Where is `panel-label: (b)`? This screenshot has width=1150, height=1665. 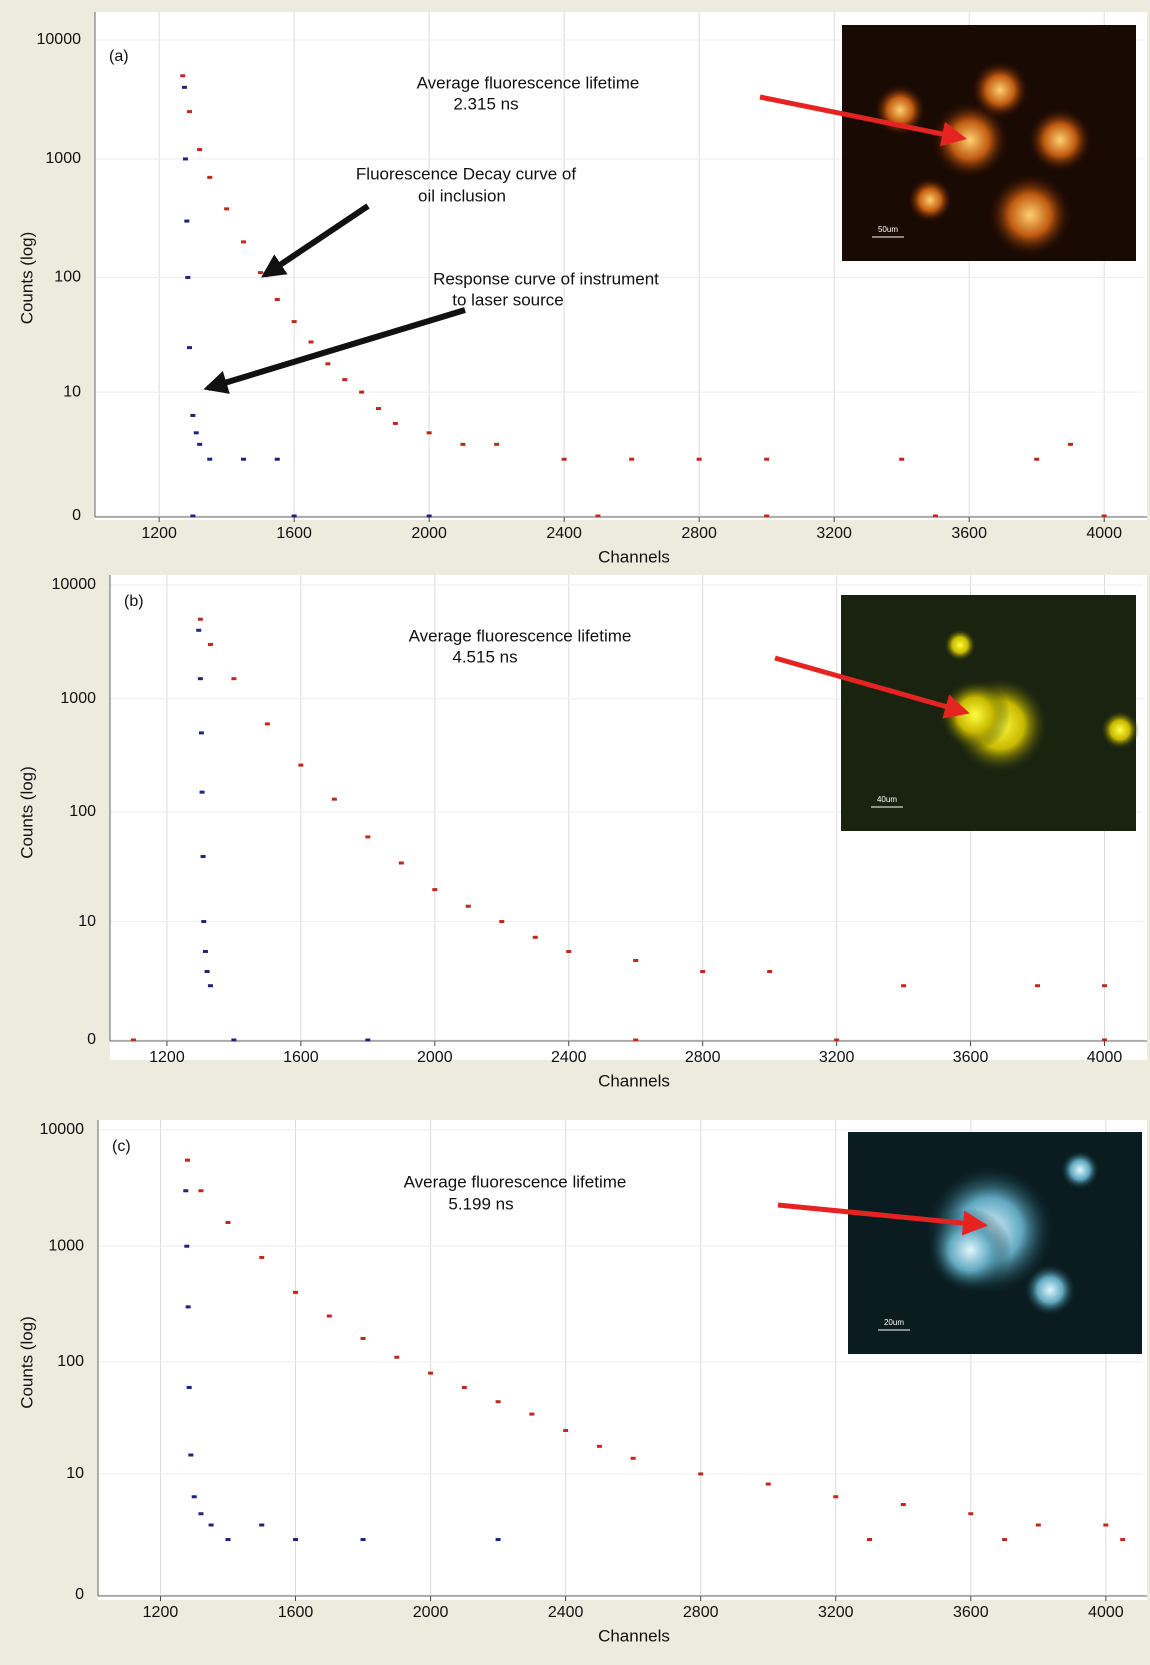
panel-label: (b) is located at coordinates (134, 601).